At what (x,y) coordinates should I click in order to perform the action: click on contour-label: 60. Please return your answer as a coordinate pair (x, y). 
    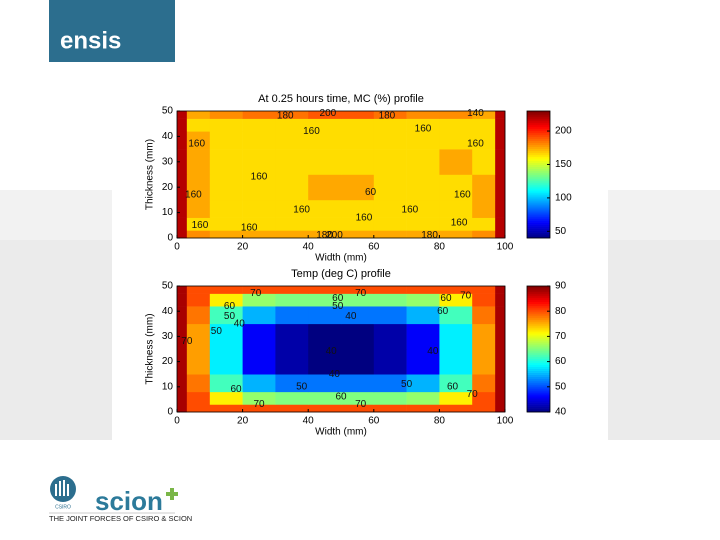
    Looking at the image, I should click on (443, 311).